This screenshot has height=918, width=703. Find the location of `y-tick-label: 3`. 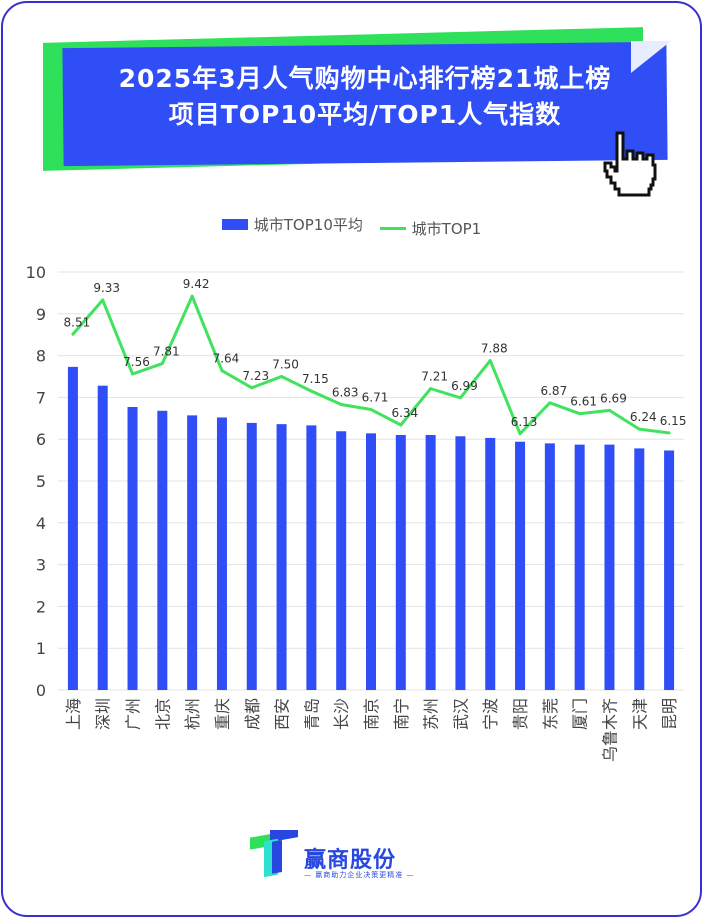

y-tick-label: 3 is located at coordinates (41, 565).